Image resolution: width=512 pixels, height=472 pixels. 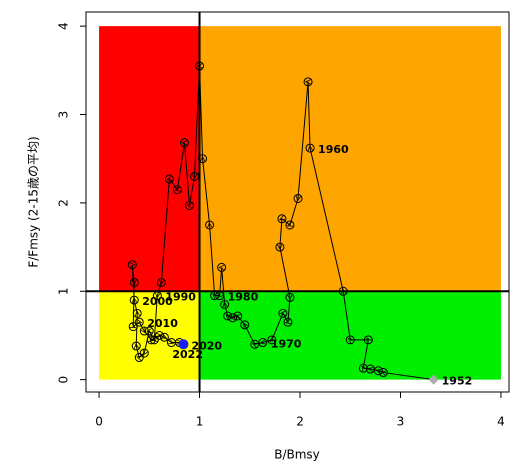 What do you see at coordinates (297, 455) in the screenshot?
I see `x-axis-label: B/Bmsy` at bounding box center [297, 455].